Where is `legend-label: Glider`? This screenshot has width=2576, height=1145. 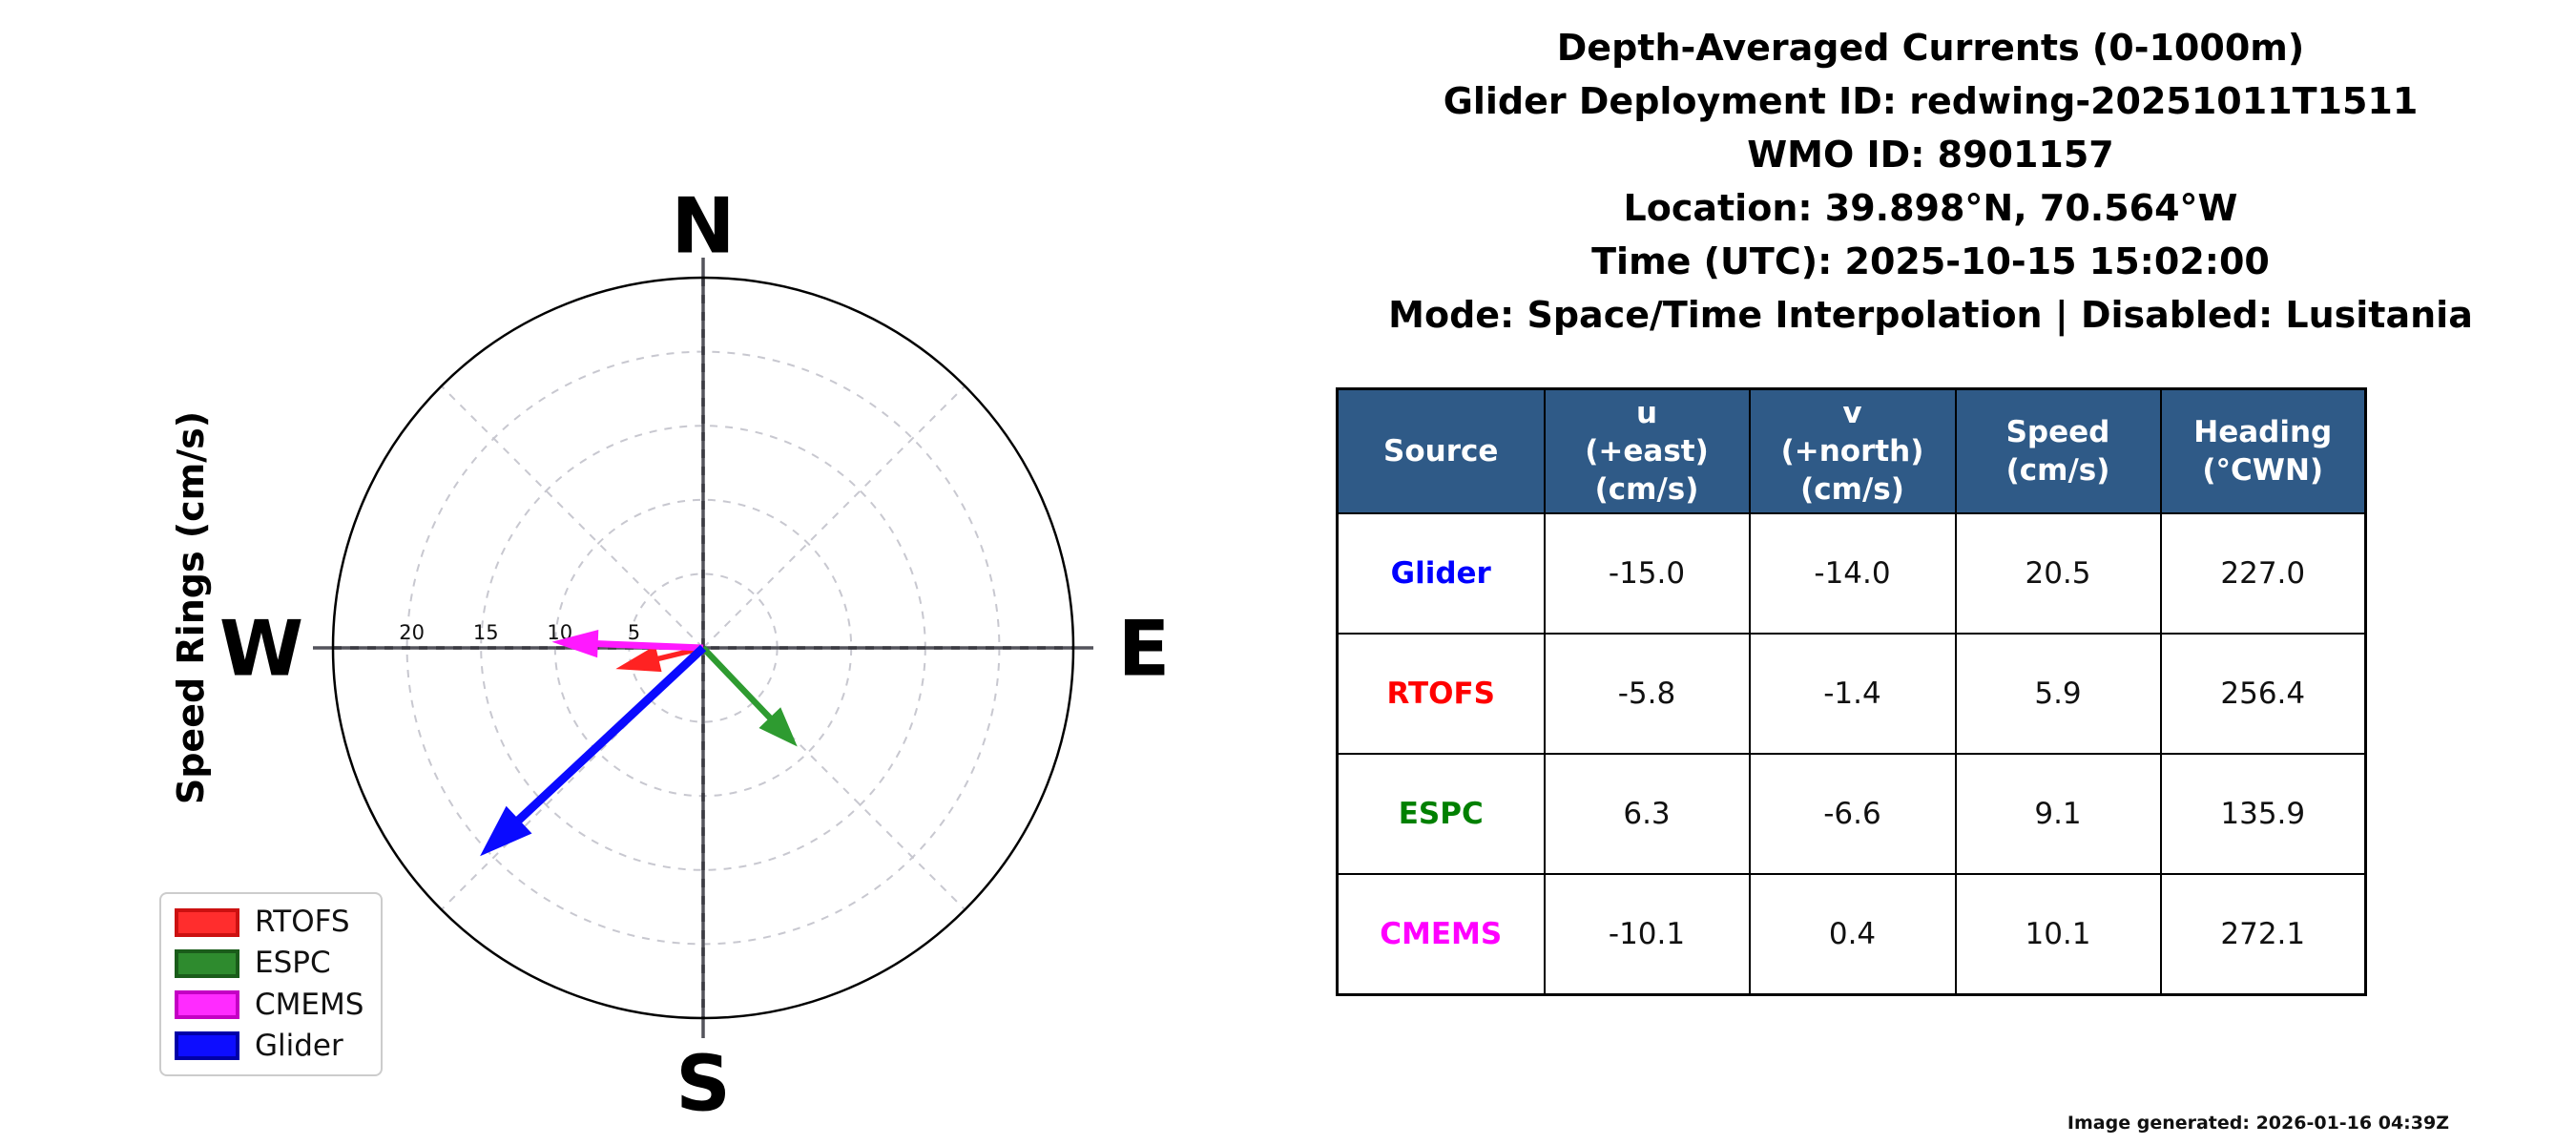
legend-label: Glider is located at coordinates (299, 1045).